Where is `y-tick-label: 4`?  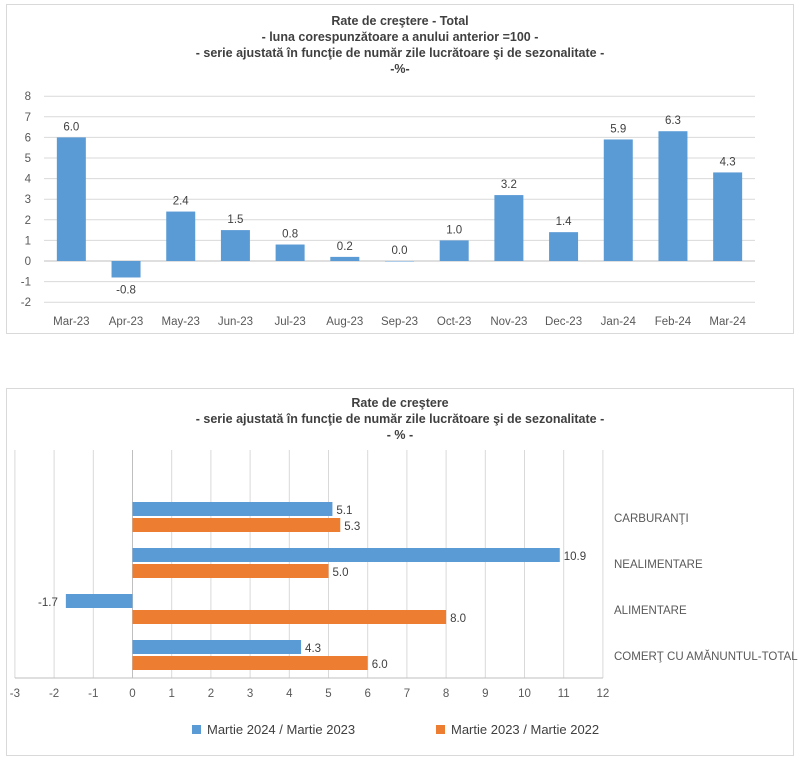 y-tick-label: 4 is located at coordinates (28, 180).